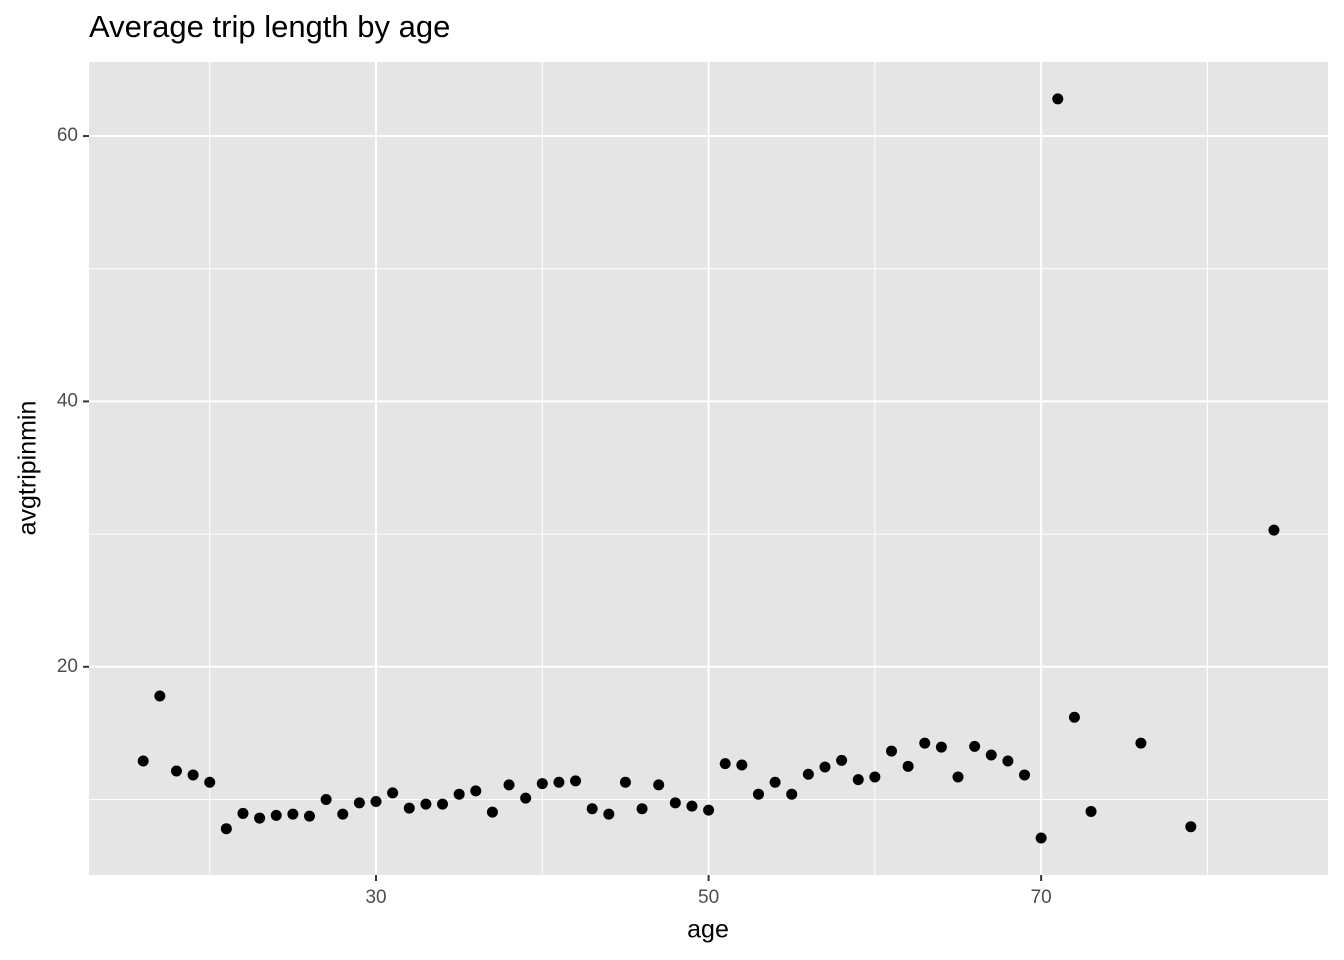 The height and width of the screenshot is (960, 1344). Describe the element at coordinates (67, 135) in the screenshot. I see `y-tick-label: 60` at that location.